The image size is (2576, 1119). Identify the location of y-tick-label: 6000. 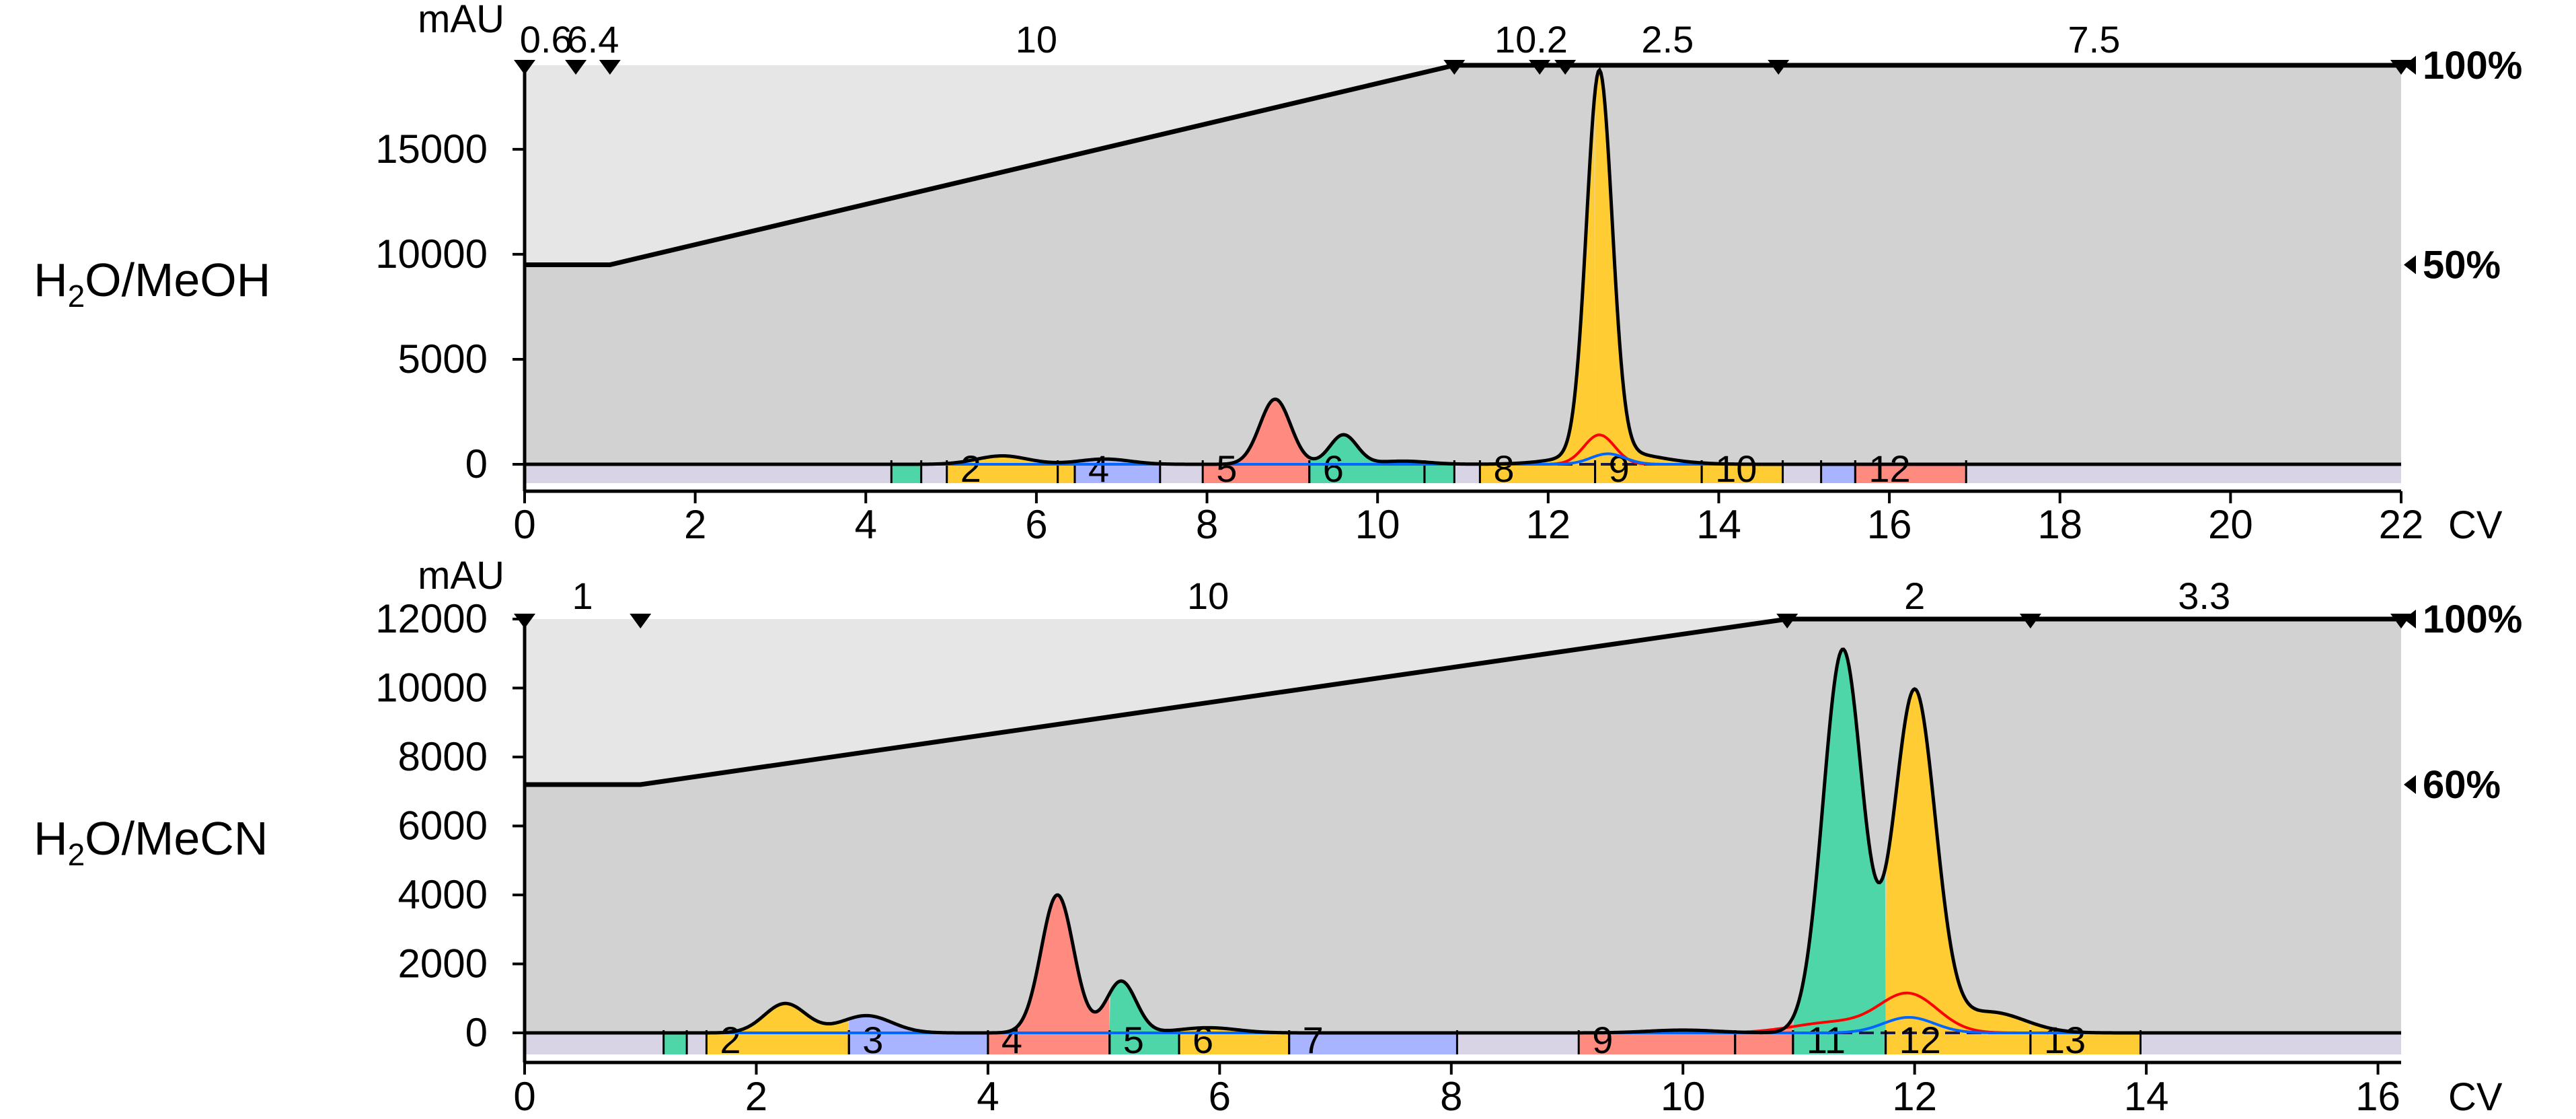
(443, 826).